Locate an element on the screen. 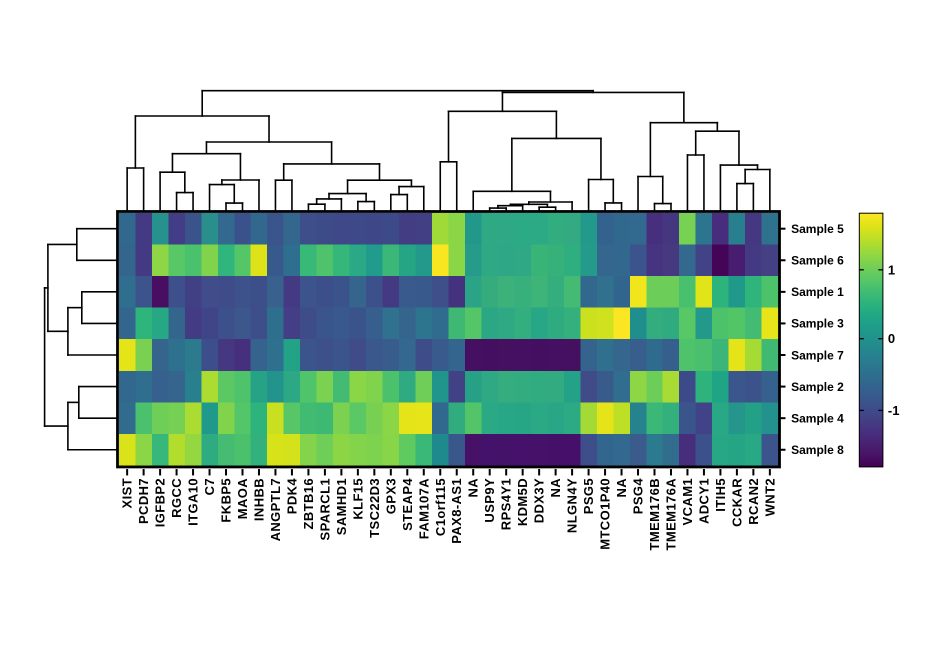 The image size is (944, 653). svg-text: TMEM176A is located at coordinates (670, 514).